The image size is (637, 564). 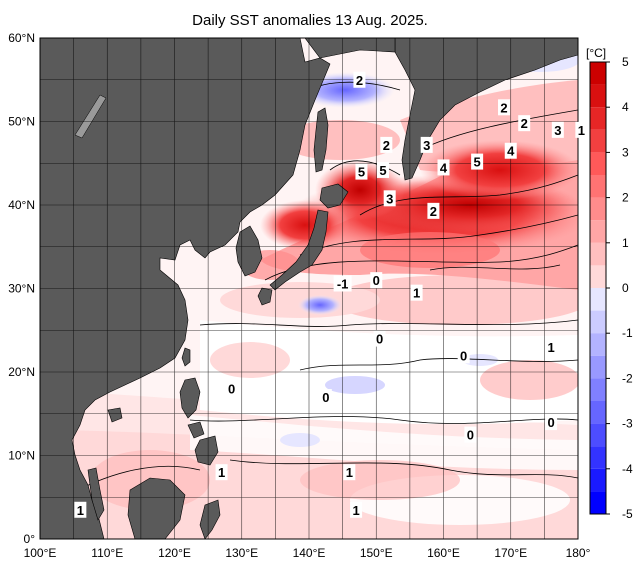 What do you see at coordinates (310, 20) in the screenshot?
I see `map-title: Daily SST anomalies 13 Aug. 2025.` at bounding box center [310, 20].